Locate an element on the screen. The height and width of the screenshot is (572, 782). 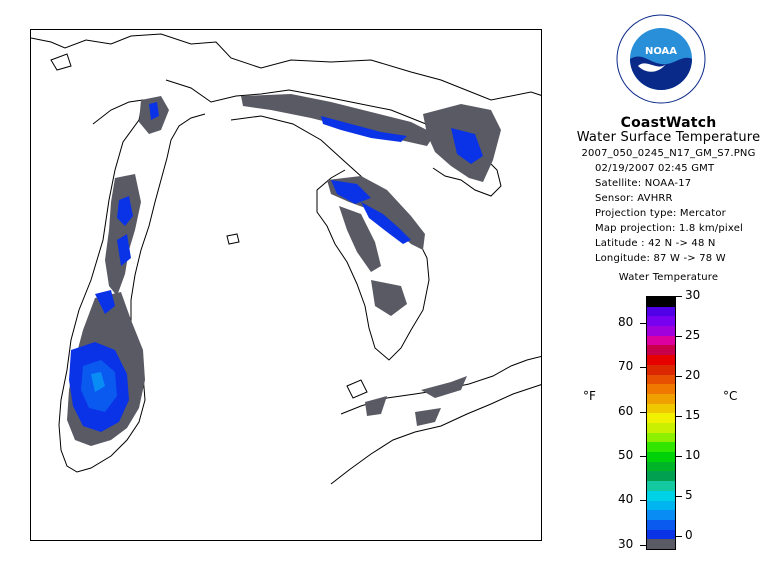
sensor-label: Sensor: AVHRR is located at coordinates (634, 198).